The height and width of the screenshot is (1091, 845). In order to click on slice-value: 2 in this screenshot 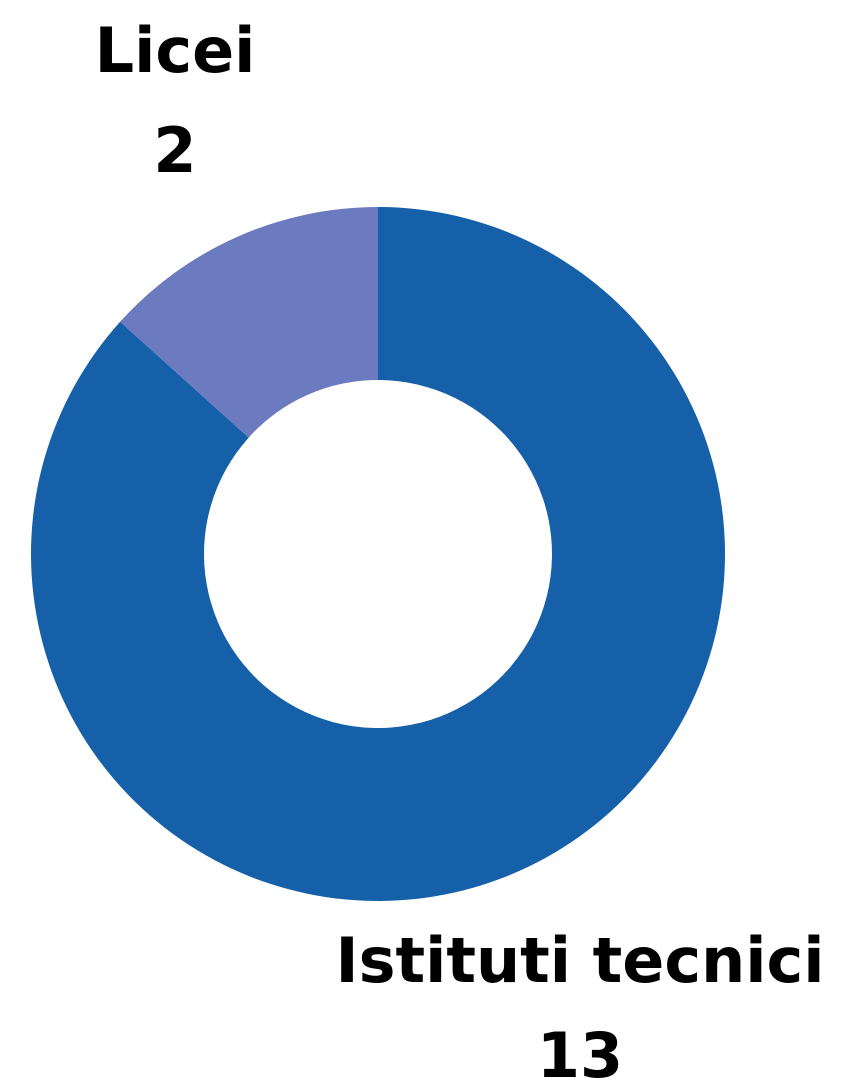, I will do `click(174, 150)`.